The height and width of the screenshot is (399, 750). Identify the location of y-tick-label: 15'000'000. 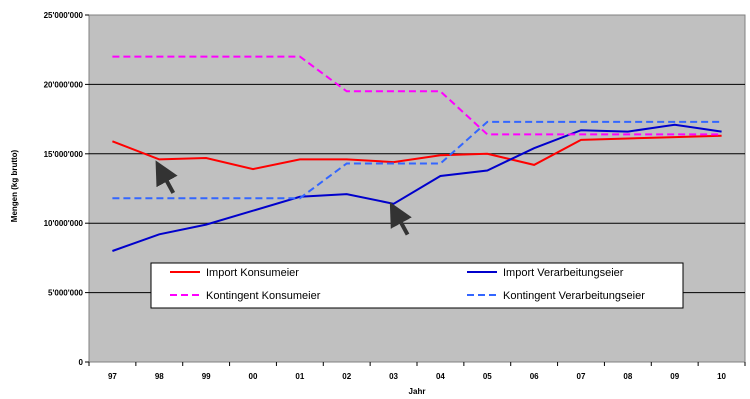
(64, 154).